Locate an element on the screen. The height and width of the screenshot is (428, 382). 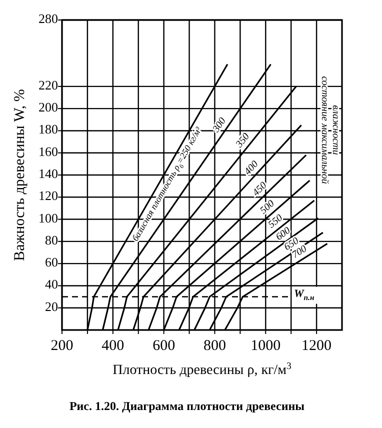
x-tick-label: 600 is located at coordinates (164, 346).